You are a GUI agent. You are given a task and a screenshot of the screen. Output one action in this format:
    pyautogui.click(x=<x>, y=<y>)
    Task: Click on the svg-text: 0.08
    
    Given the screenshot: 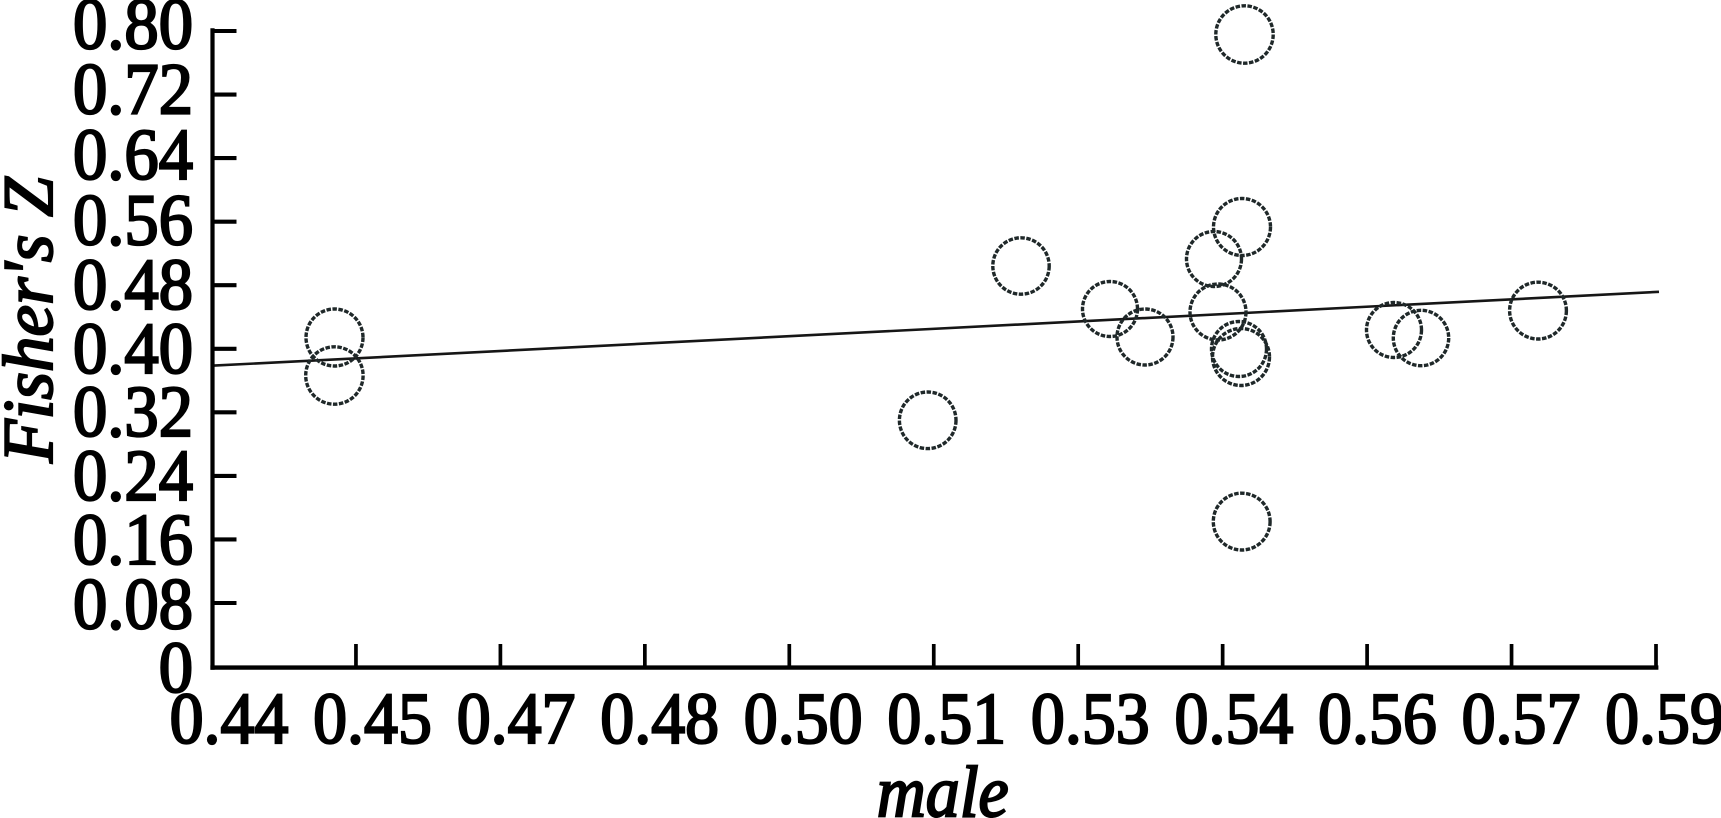 What is the action you would take?
    pyautogui.click(x=133, y=604)
    